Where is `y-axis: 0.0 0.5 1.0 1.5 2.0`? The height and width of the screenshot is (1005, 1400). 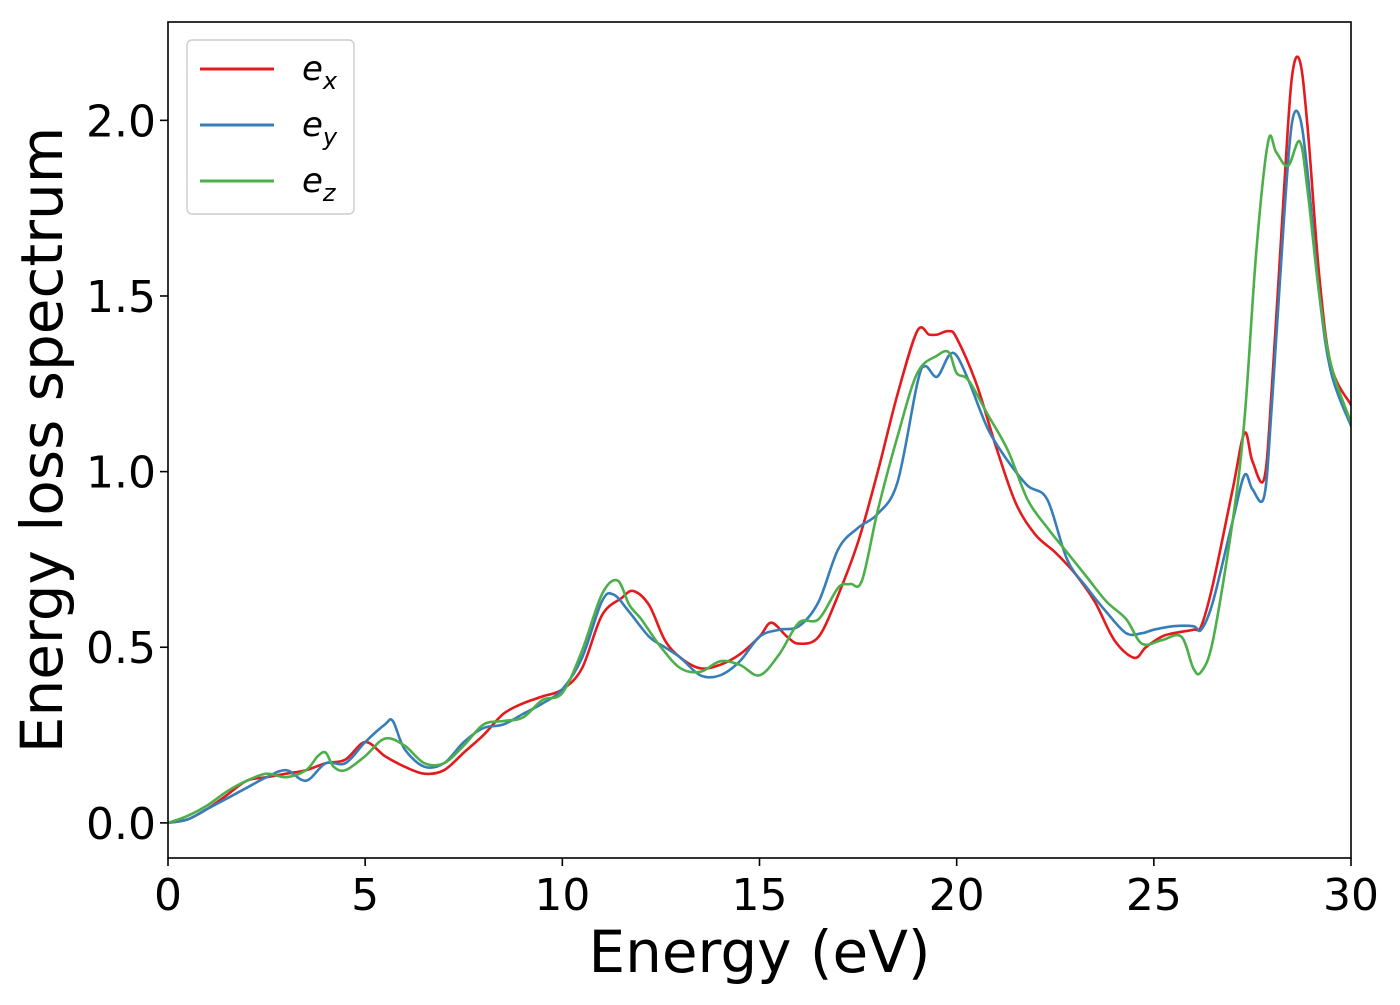 y-axis: 0.0 0.5 1.0 1.5 2.0 is located at coordinates (127, 473).